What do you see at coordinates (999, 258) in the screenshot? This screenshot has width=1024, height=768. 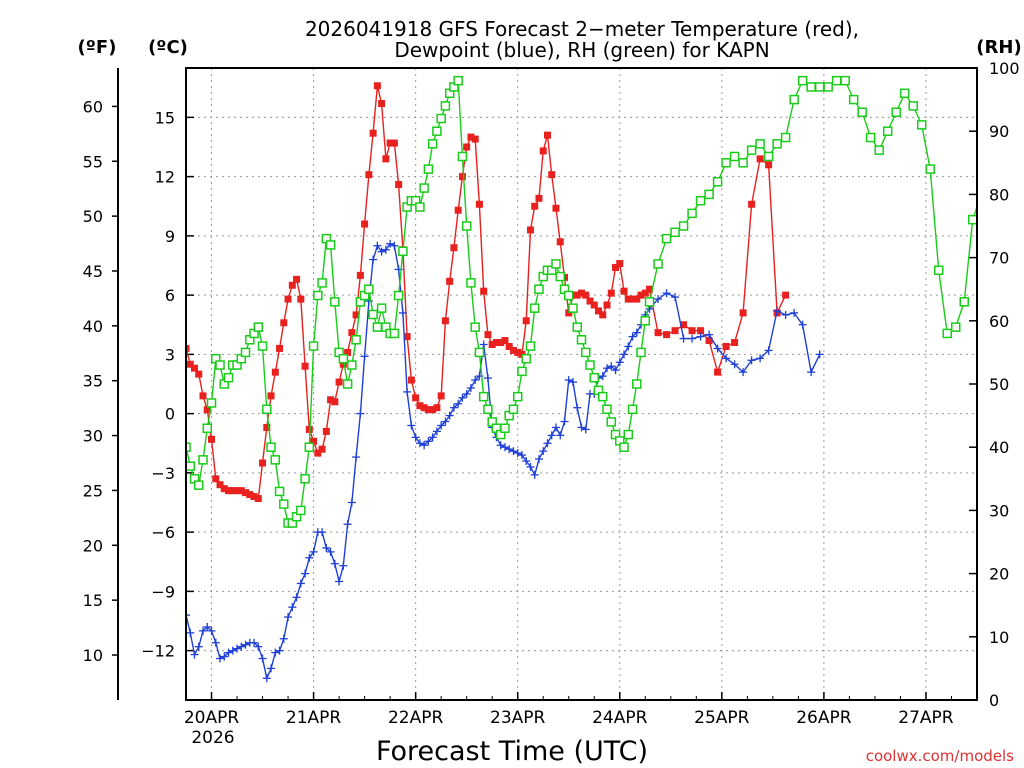 I see `rh-tick-label: 70` at bounding box center [999, 258].